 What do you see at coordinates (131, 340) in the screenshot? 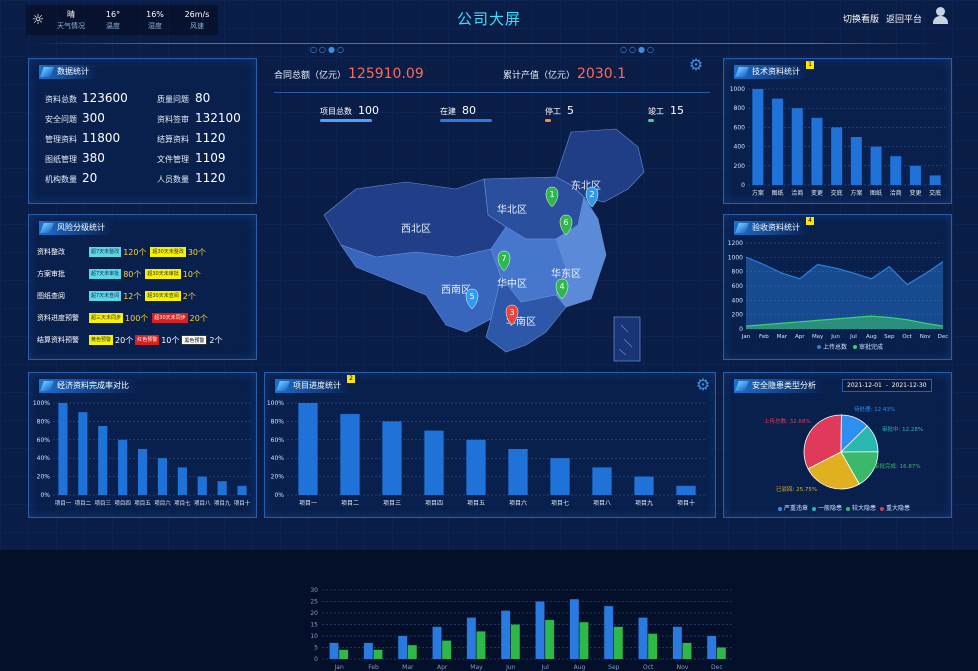
I see `risk-row: 结算资料预警 黄色预警 20个 红色预警 10个 黑色预警 2个` at bounding box center [131, 340].